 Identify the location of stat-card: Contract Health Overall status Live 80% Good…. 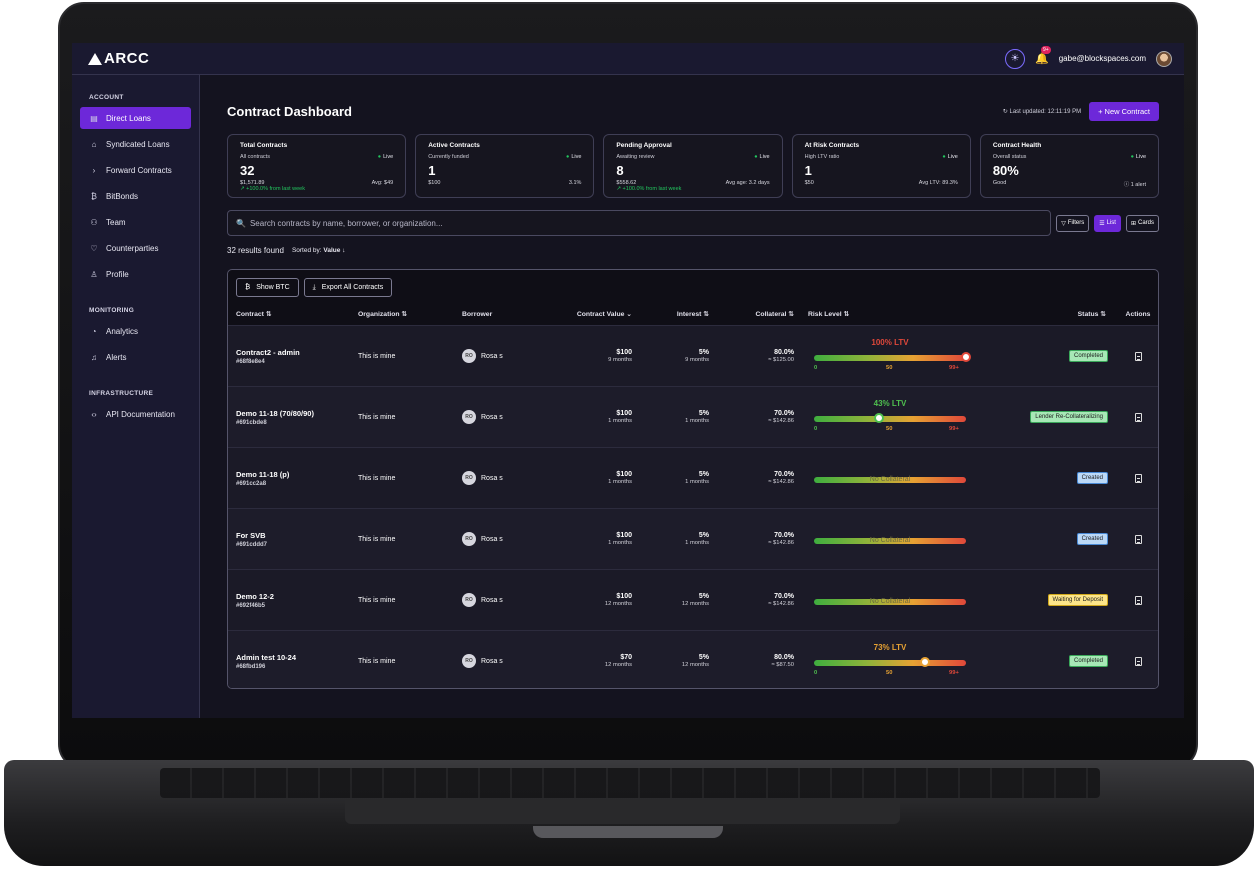
(1069, 166).